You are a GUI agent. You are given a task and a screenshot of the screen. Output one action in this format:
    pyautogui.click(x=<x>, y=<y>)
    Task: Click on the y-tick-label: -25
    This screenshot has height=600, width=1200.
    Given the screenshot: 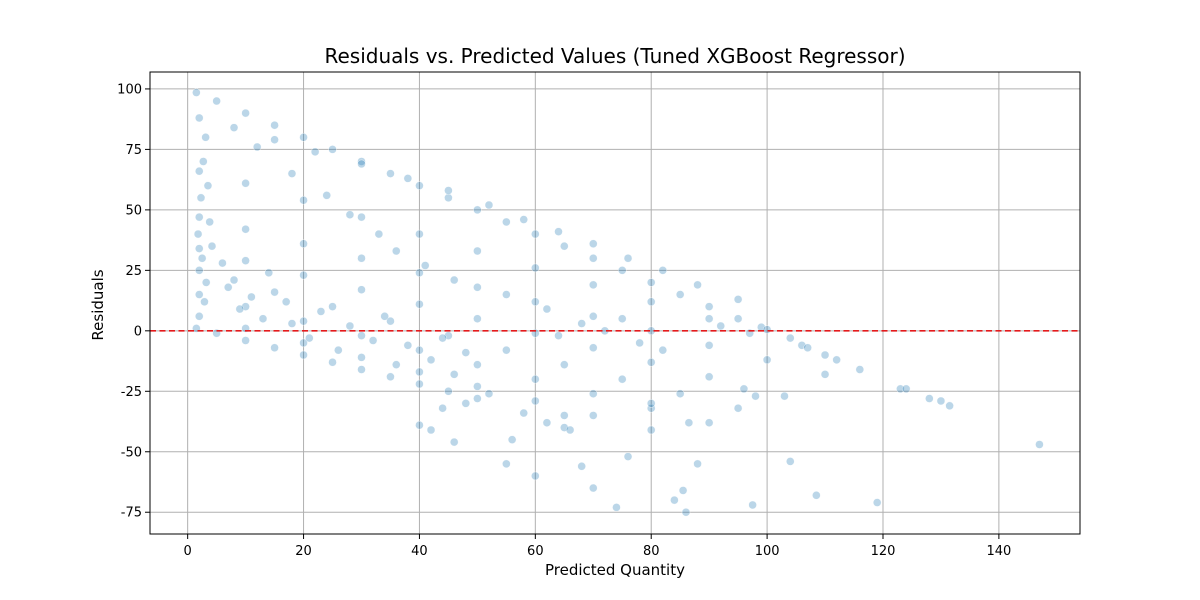 What is the action you would take?
    pyautogui.click(x=131, y=392)
    